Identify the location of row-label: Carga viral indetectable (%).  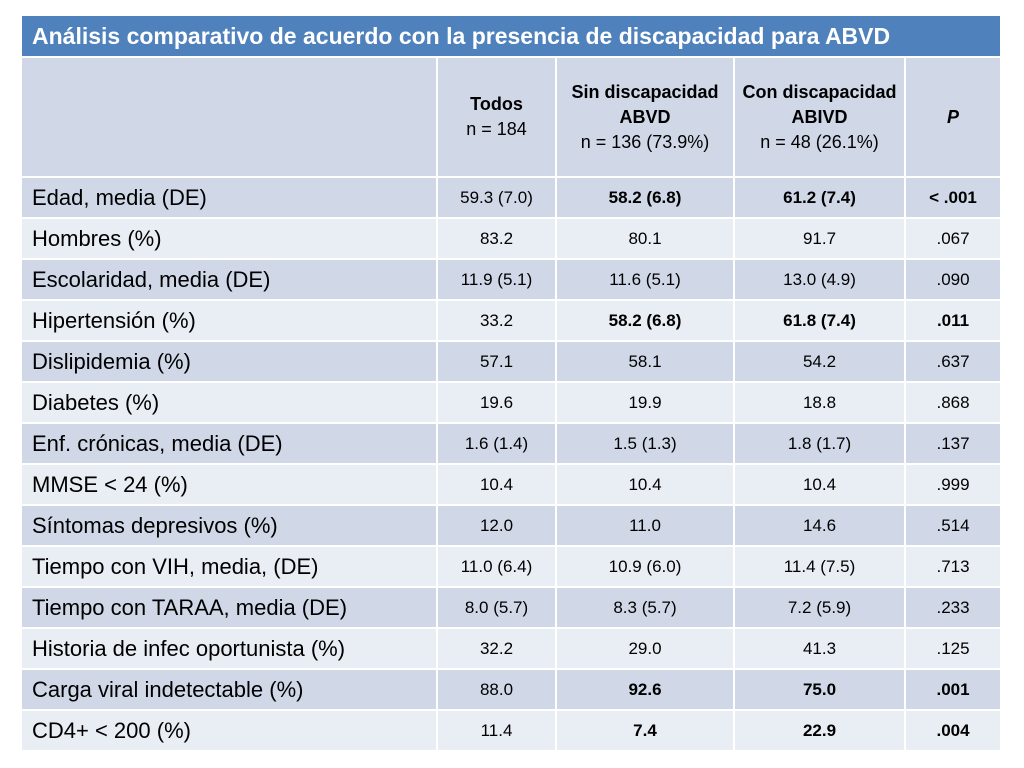
(229, 689).